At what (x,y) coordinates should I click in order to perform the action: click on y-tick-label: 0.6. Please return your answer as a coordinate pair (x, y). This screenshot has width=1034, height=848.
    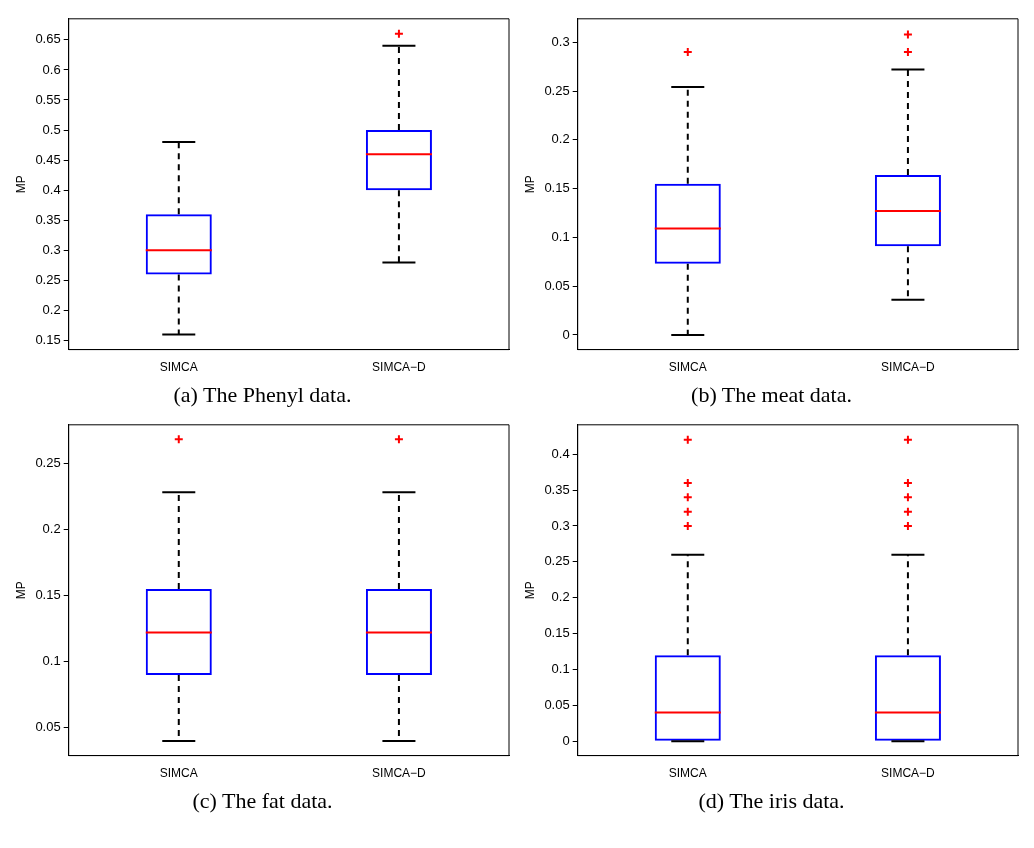
    Looking at the image, I should click on (51, 69).